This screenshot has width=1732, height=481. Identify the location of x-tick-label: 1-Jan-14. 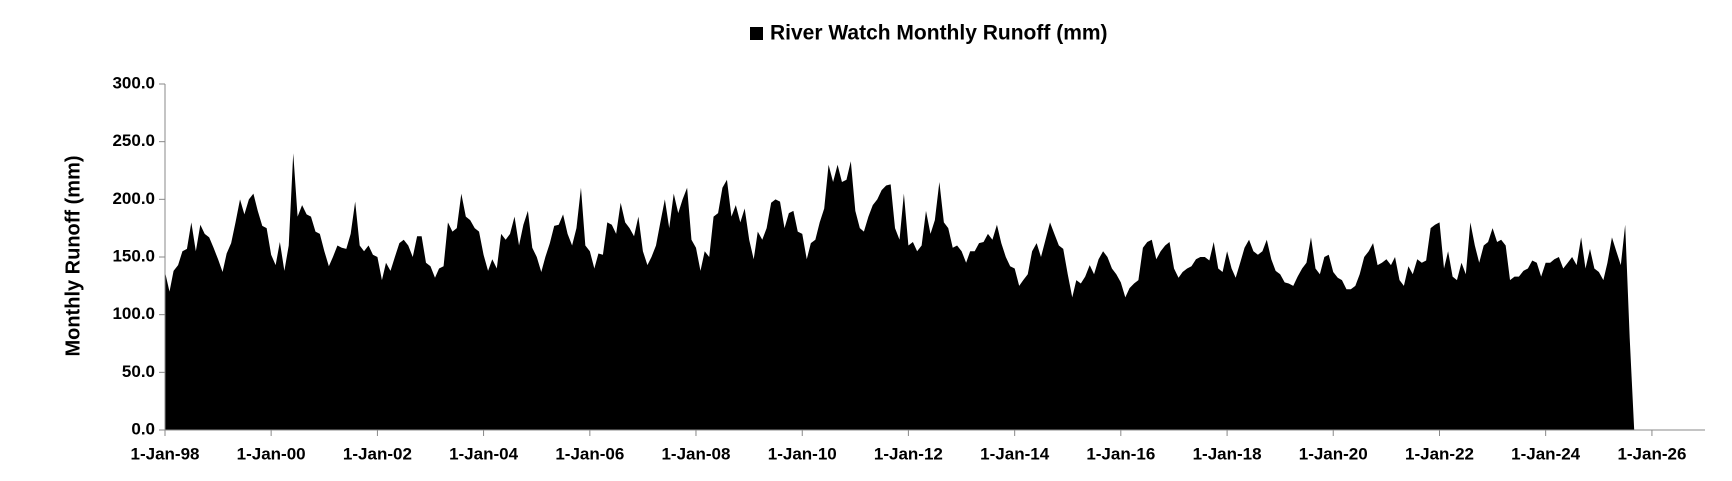
(1015, 453).